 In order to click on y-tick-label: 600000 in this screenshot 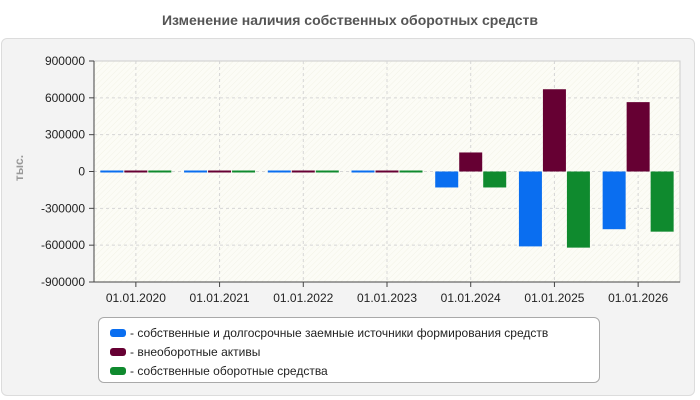, I will do `click(65, 98)`.